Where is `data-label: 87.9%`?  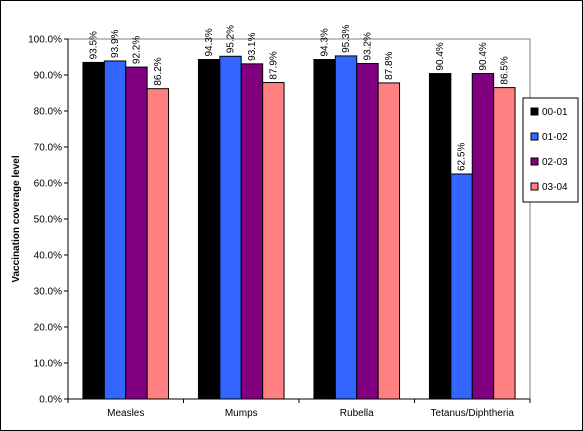 data-label: 87.9% is located at coordinates (273, 65).